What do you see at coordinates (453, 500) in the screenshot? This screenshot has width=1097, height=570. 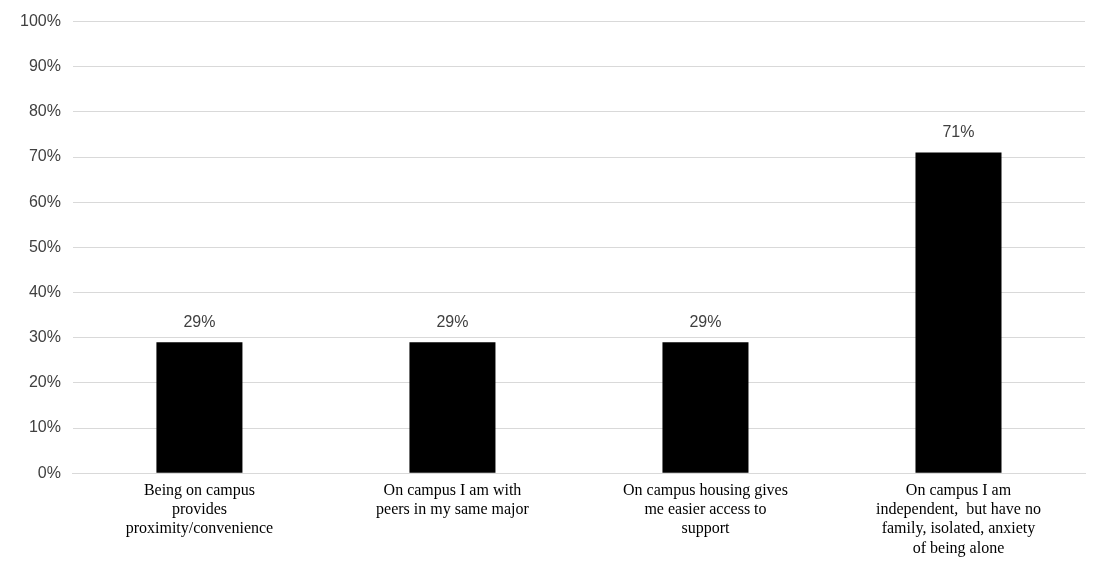 I see `x-tick-label: On campus I am with peers in my same major` at bounding box center [453, 500].